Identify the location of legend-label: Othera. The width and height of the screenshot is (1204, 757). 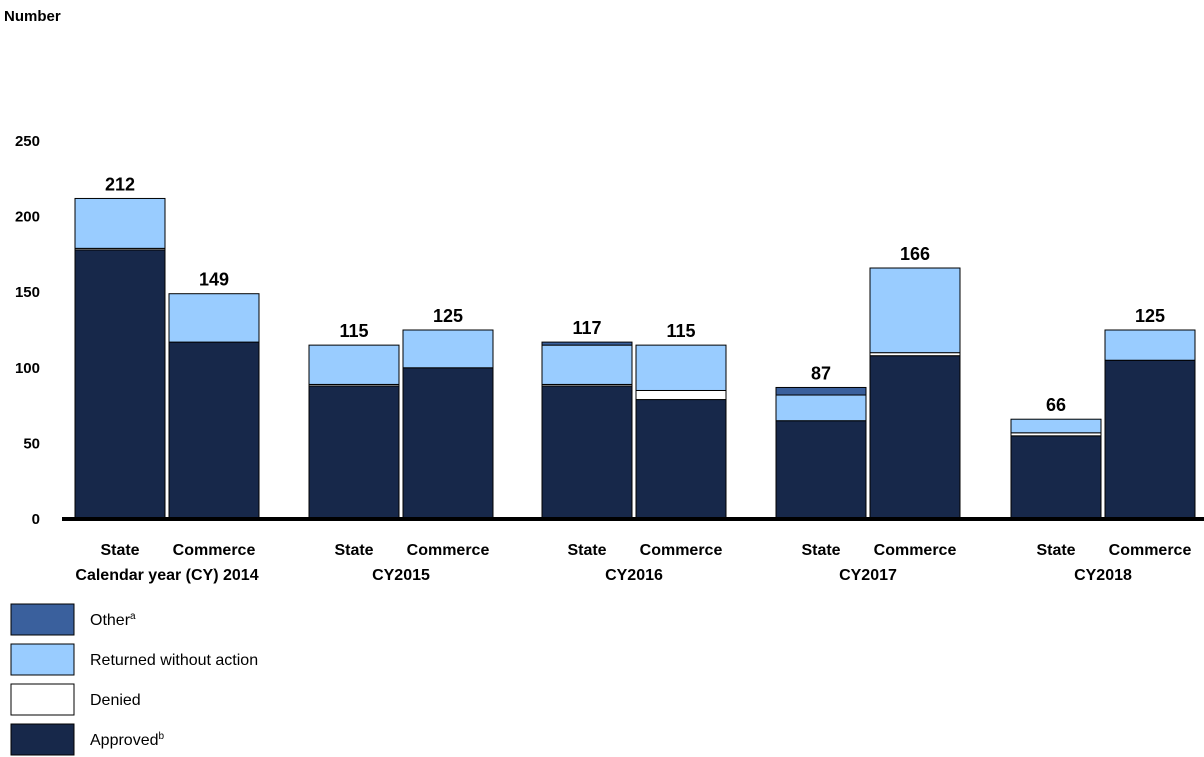
(113, 620).